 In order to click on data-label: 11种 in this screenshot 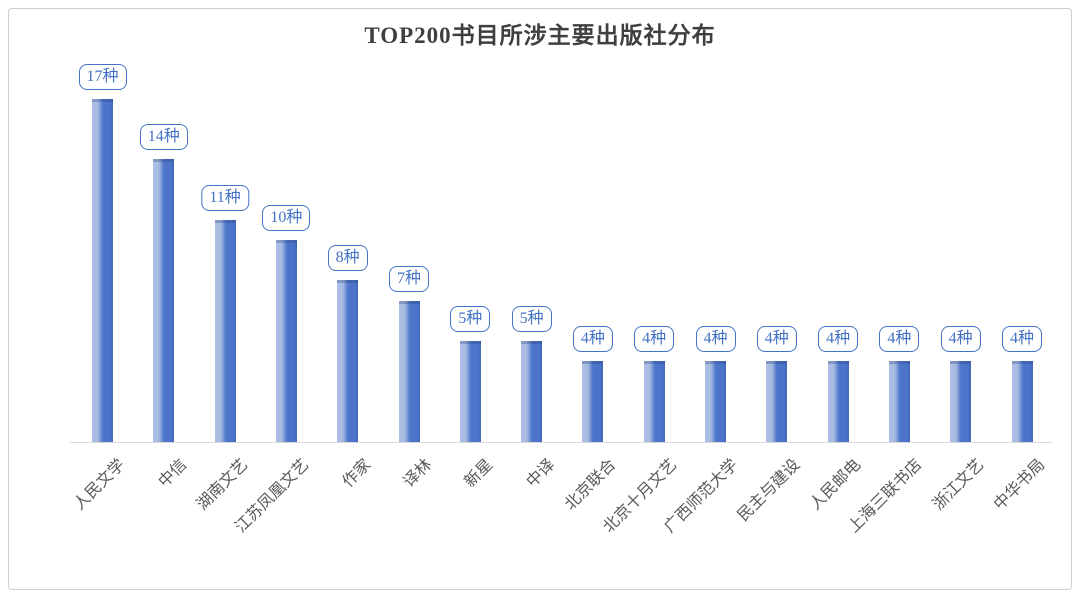, I will do `click(225, 198)`.